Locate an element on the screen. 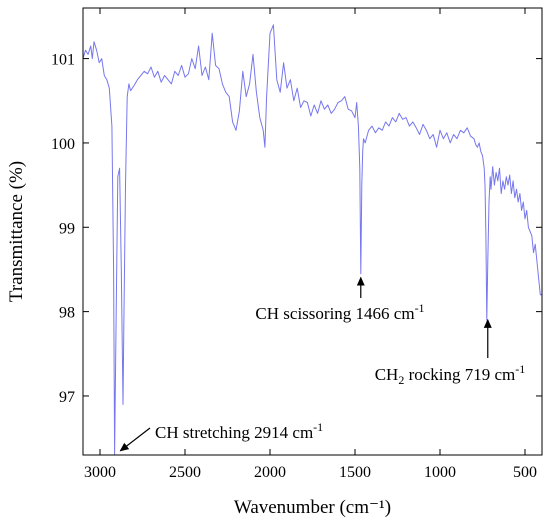  annotation-ch2-rocking-label: CH2 rocking 719 cm-1 is located at coordinates (450, 374).